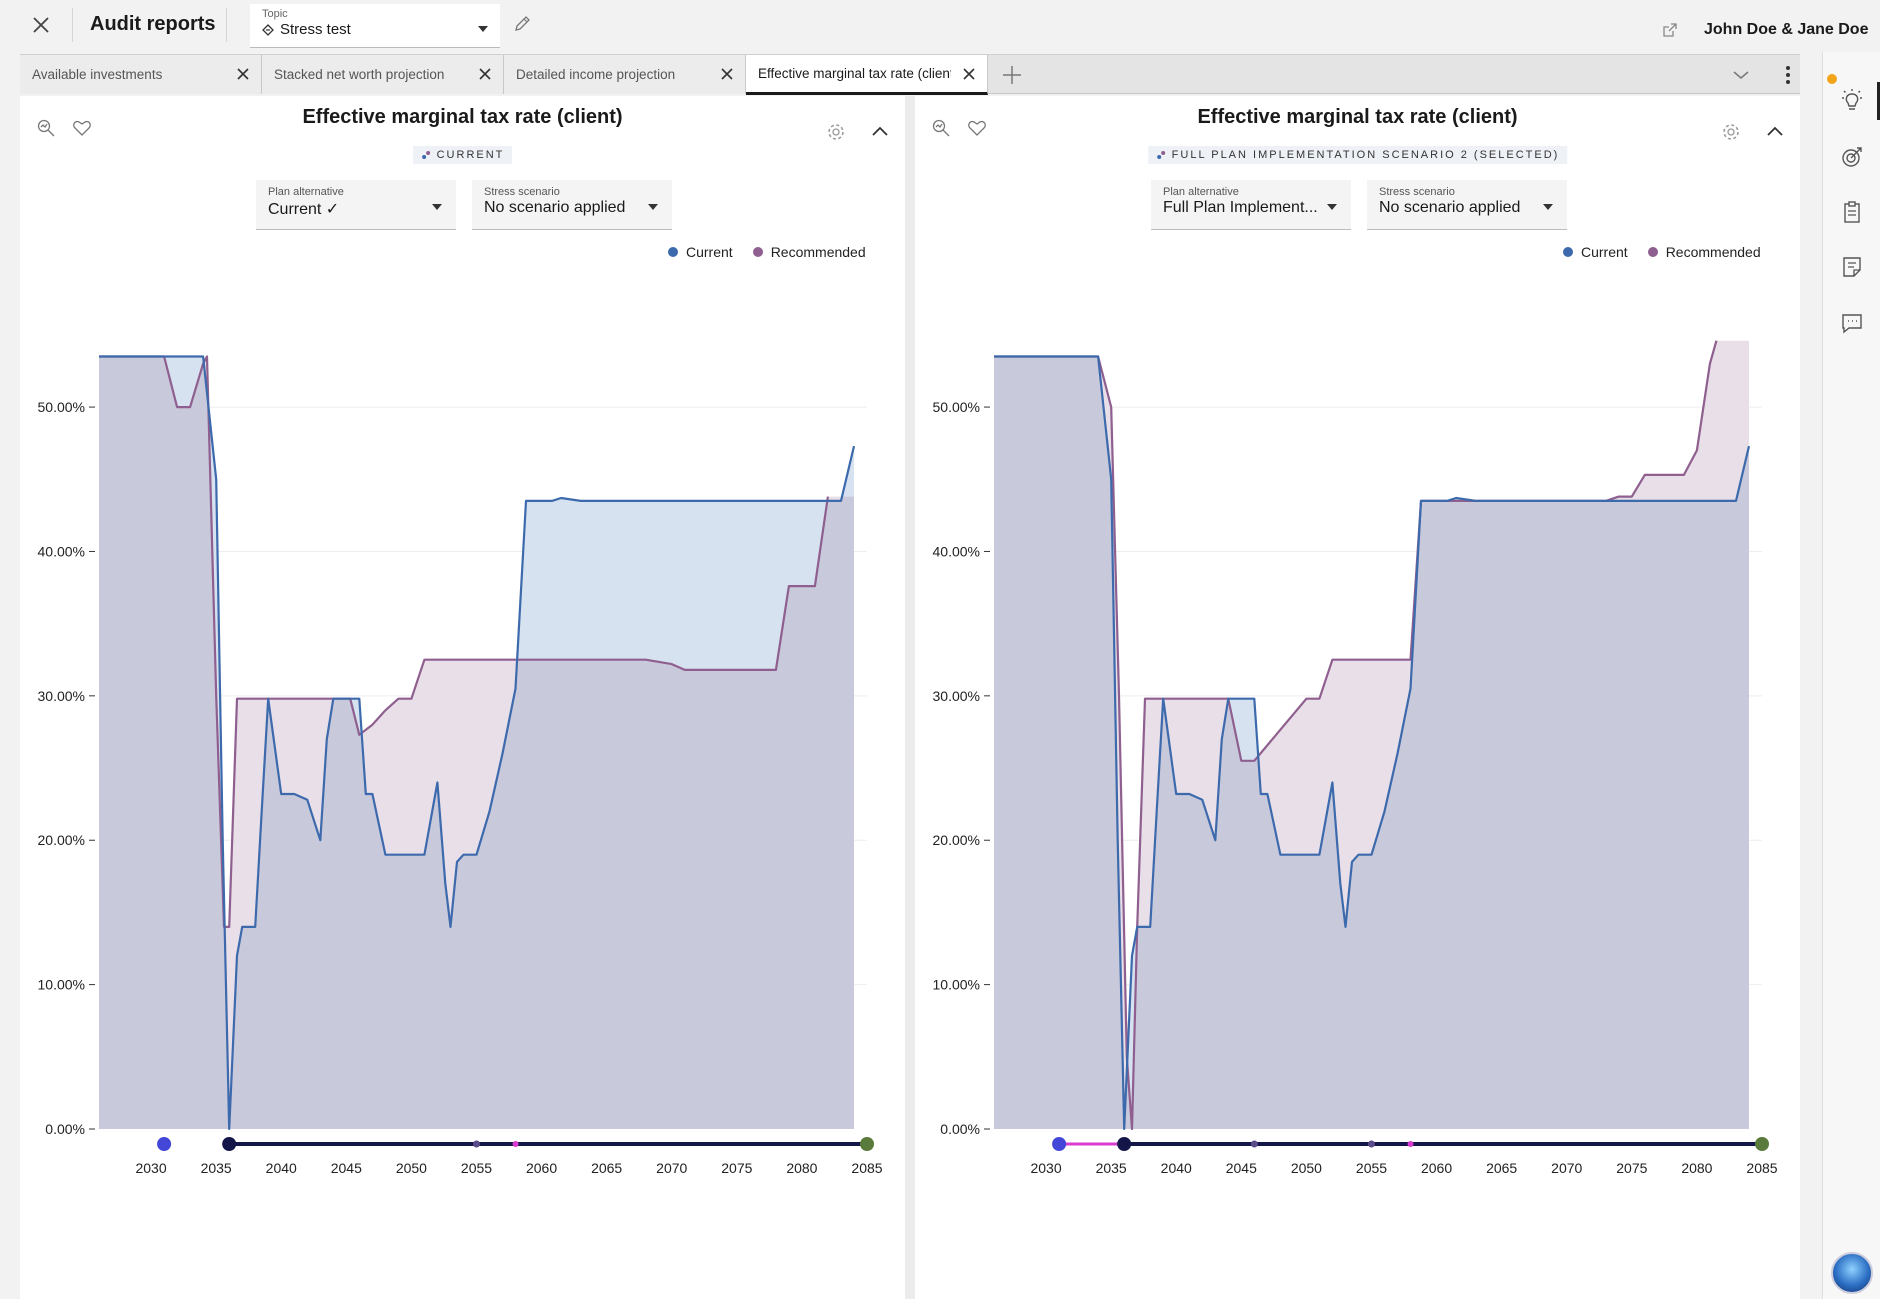 The height and width of the screenshot is (1299, 1880). I want to click on topic-select: Topic Stress test, so click(375, 26).